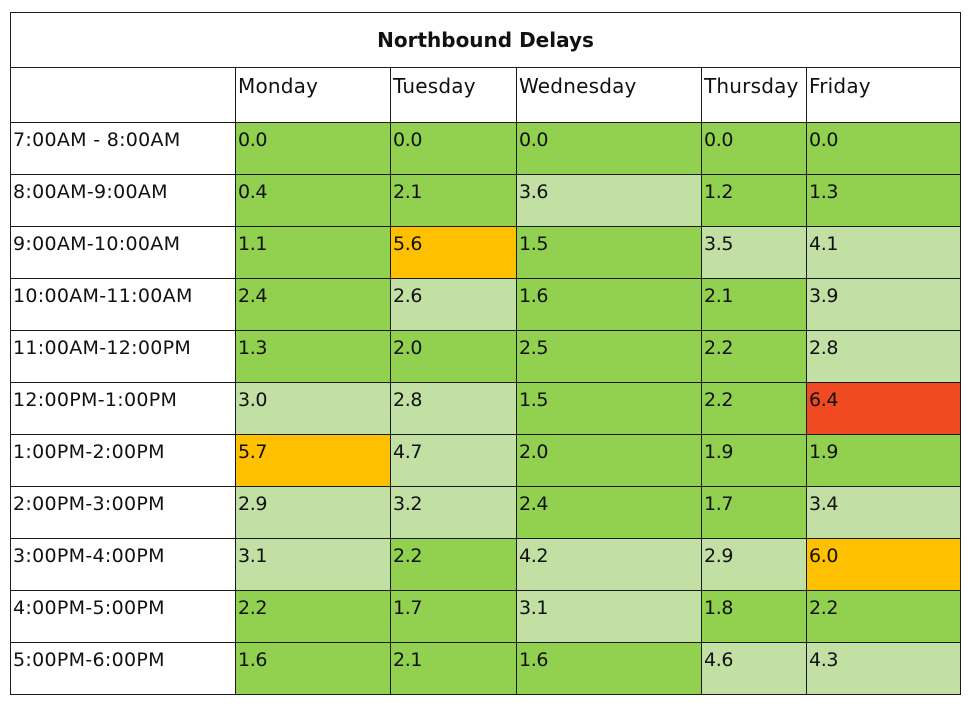  Describe the element at coordinates (123, 200) in the screenshot. I see `time-slot-label: 8:00AM-9:00AM` at that location.